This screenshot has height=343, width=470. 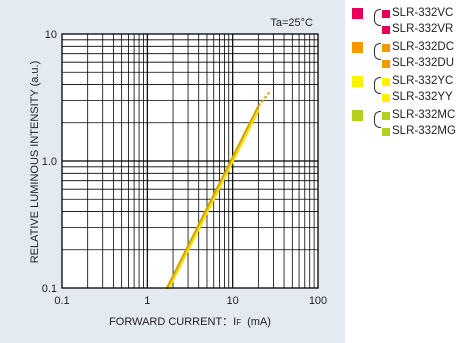 What do you see at coordinates (51, 35) in the screenshot?
I see `y-tick-label: 10` at bounding box center [51, 35].